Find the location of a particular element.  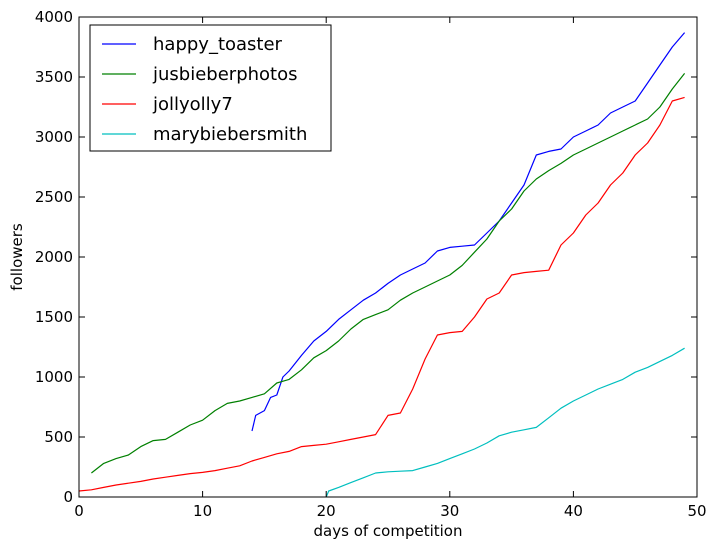

y-axis-label: followers is located at coordinates (17, 257).